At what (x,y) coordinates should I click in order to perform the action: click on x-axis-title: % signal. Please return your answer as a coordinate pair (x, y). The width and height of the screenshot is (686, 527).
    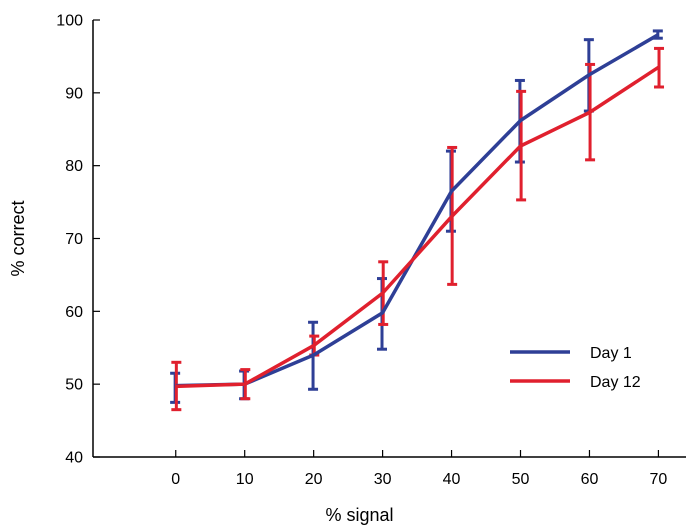
    Looking at the image, I should click on (359, 515).